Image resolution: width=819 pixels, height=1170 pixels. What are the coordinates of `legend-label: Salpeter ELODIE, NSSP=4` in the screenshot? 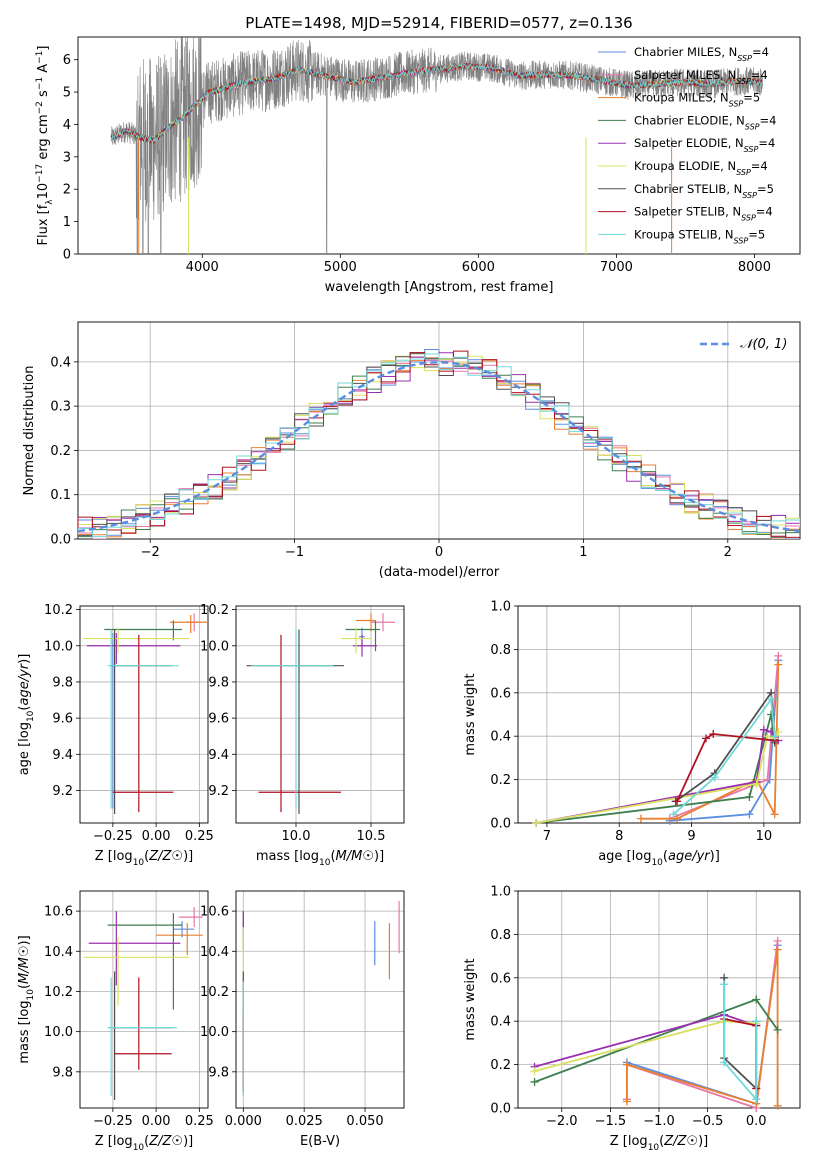 It's located at (704, 145).